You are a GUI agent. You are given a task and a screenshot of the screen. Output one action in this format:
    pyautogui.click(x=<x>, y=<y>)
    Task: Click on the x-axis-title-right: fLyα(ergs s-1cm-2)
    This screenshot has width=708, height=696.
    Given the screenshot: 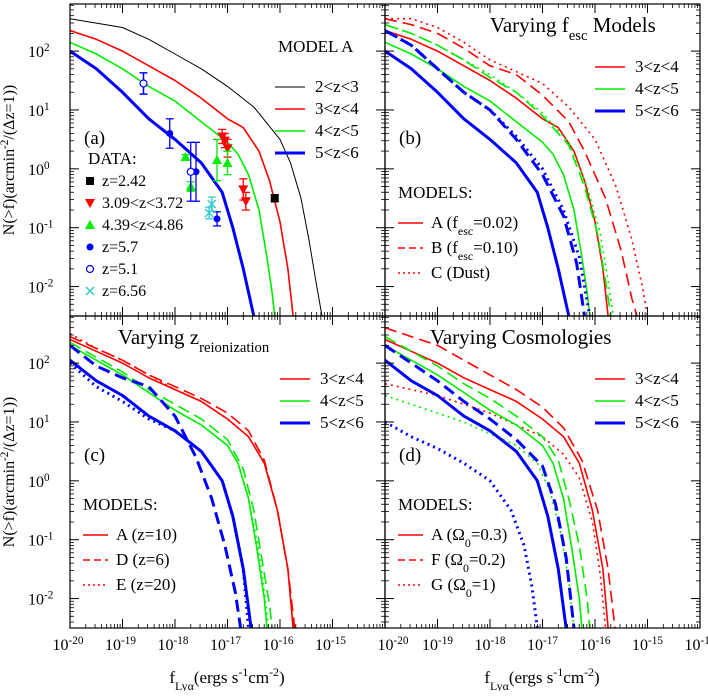 What is the action you would take?
    pyautogui.click(x=541, y=678)
    